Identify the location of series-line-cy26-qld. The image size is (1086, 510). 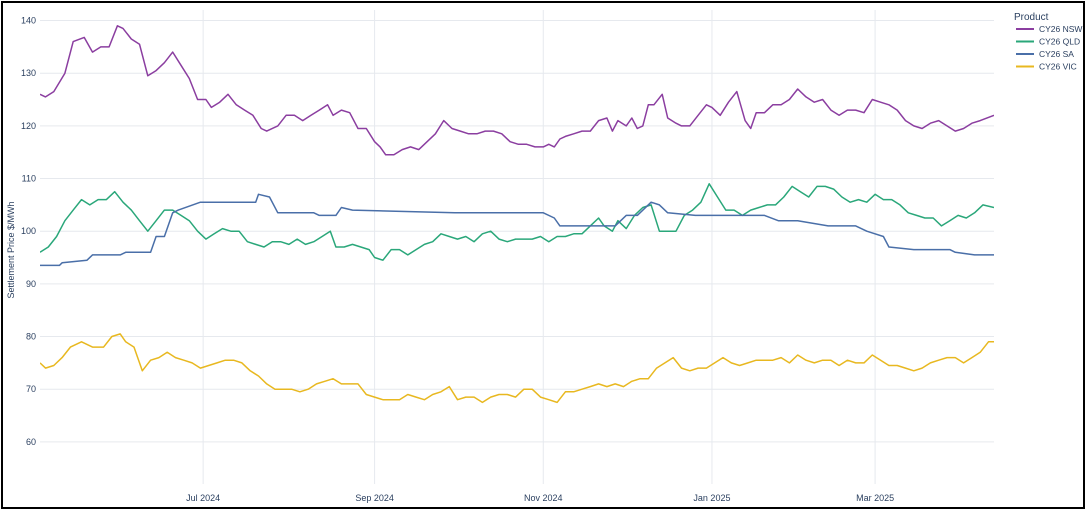
(517, 222).